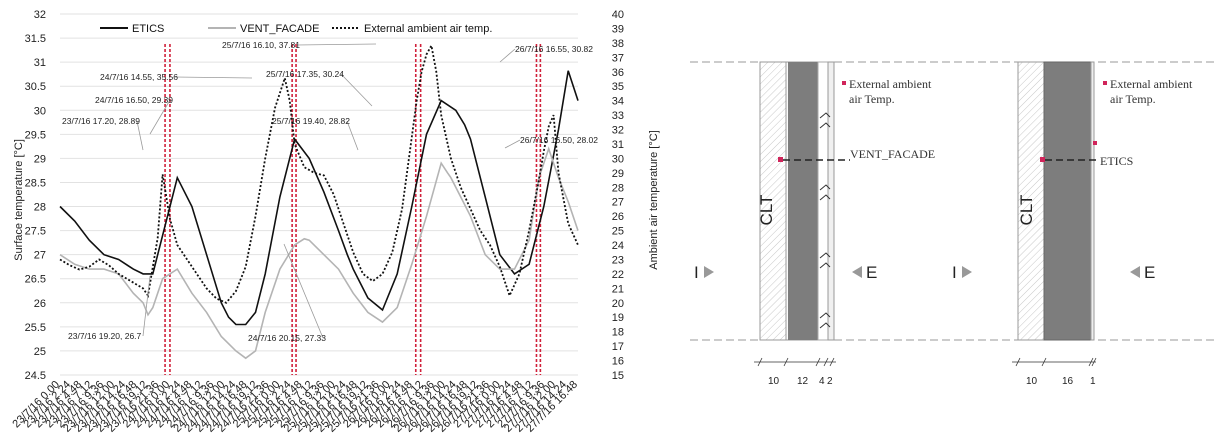  Describe the element at coordinates (803, 381) in the screenshot. I see `dim-insulation: 12` at that location.